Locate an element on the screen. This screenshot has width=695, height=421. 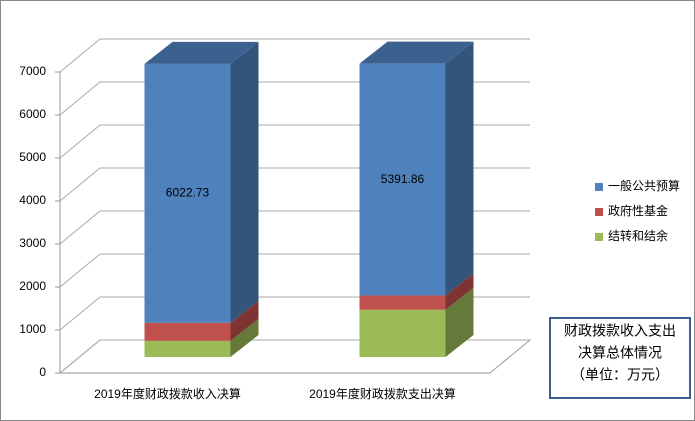
annotation-text: 决算总体情况 is located at coordinates (620, 353).